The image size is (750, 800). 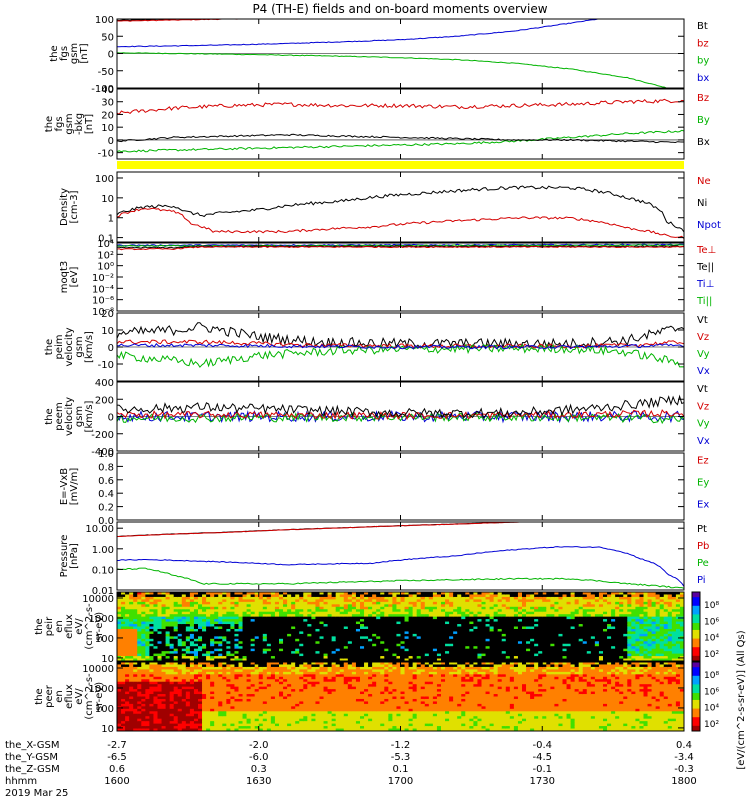 What do you see at coordinates (69, 416) in the screenshot?
I see `y-axis-label-line: velocity` at bounding box center [69, 416].